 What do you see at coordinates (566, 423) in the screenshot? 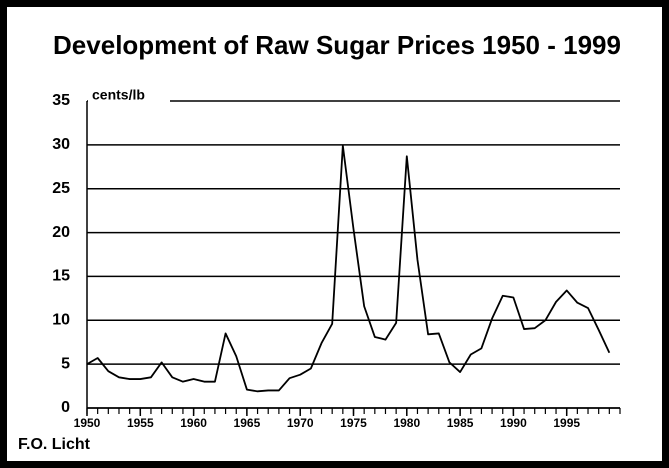
I see `x-tick-label: 1995` at bounding box center [566, 423].